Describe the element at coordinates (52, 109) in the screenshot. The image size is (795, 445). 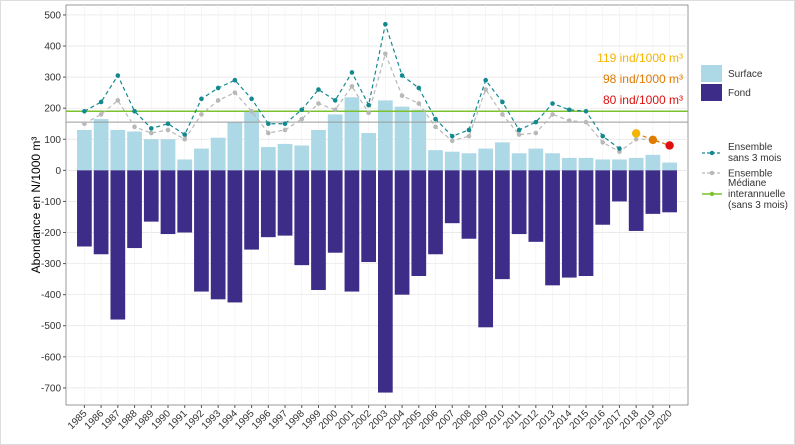
I see `y-tick-label: 200` at that location.